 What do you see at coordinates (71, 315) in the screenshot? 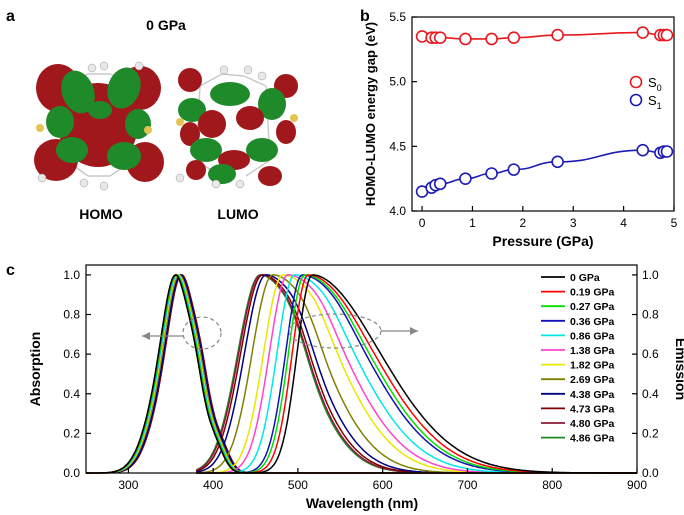
I see `c-ytick-label-left: 0.8` at bounding box center [71, 315].